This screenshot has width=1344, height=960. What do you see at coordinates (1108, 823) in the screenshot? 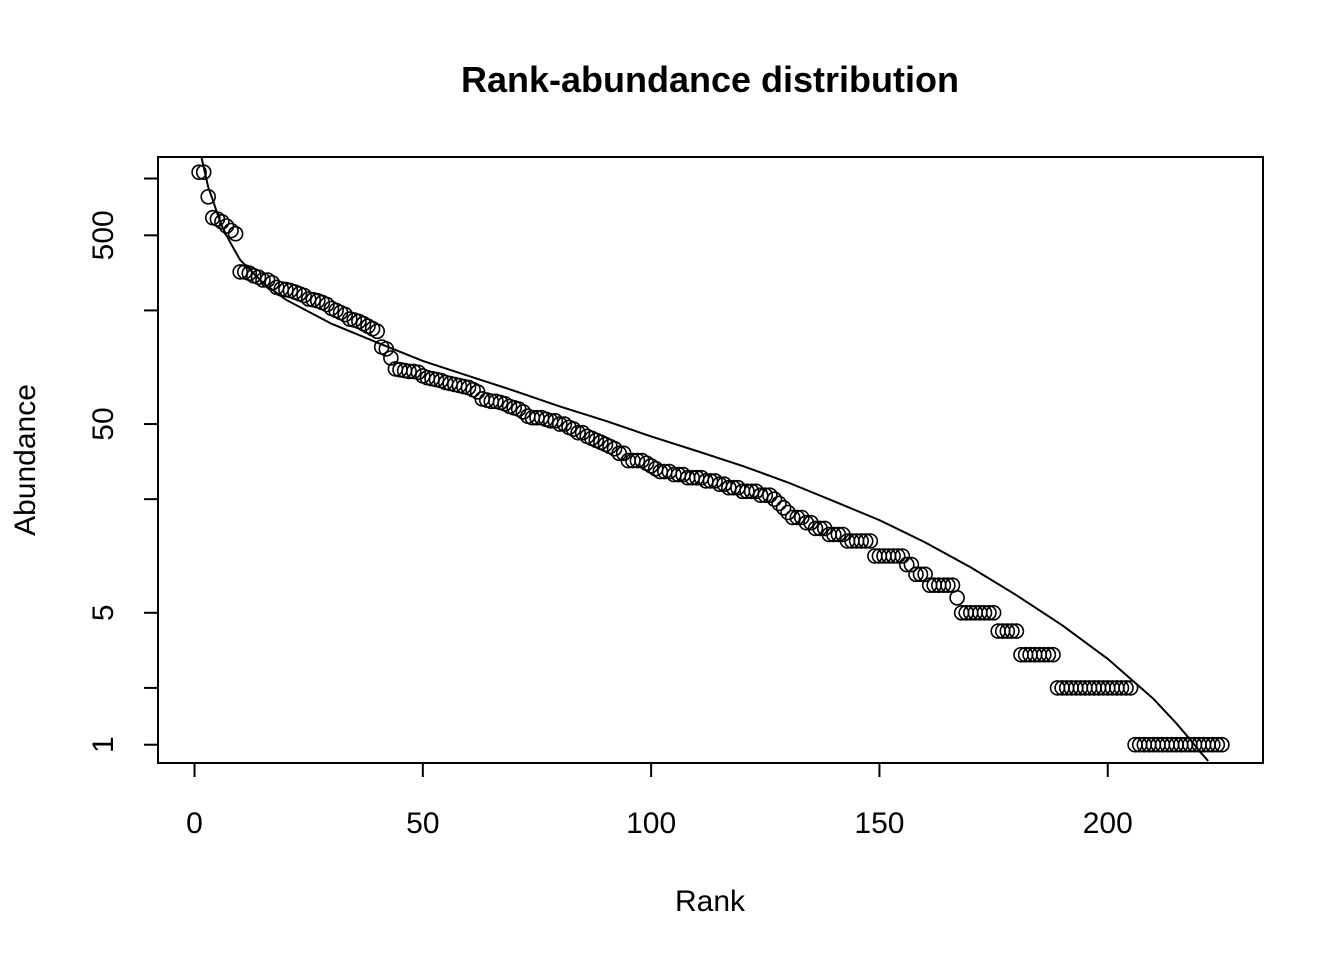
I see `x-tick-label: 200` at bounding box center [1108, 823].